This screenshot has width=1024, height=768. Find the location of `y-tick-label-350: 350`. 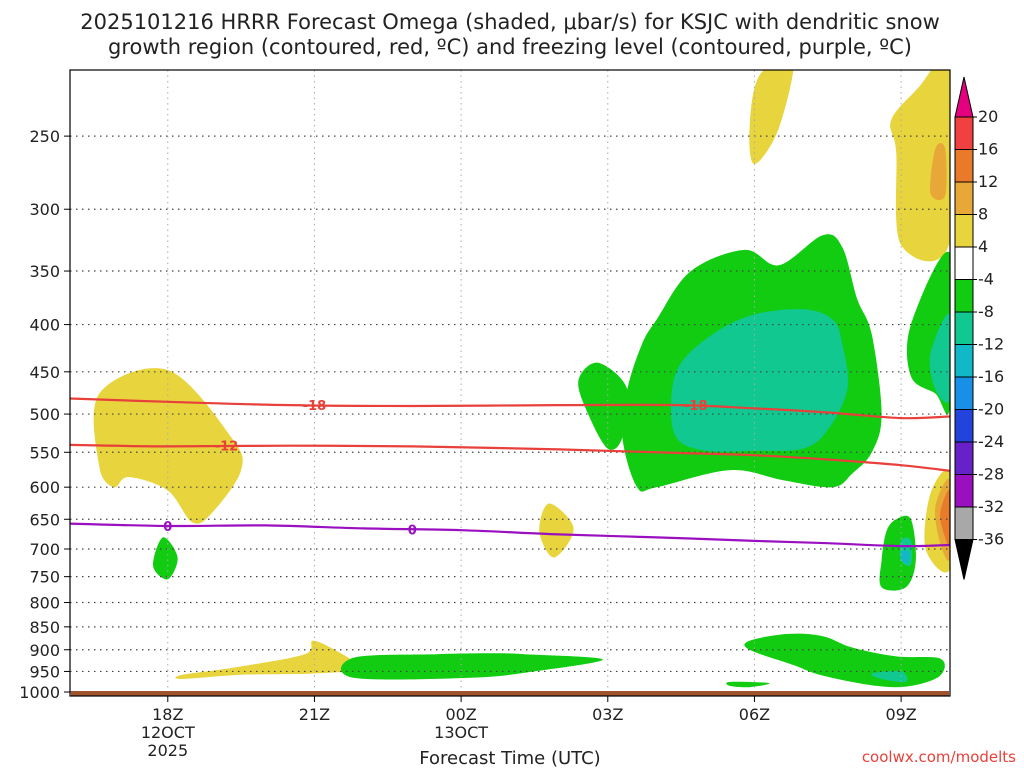

y-tick-label-350: 350 is located at coordinates (44, 271).